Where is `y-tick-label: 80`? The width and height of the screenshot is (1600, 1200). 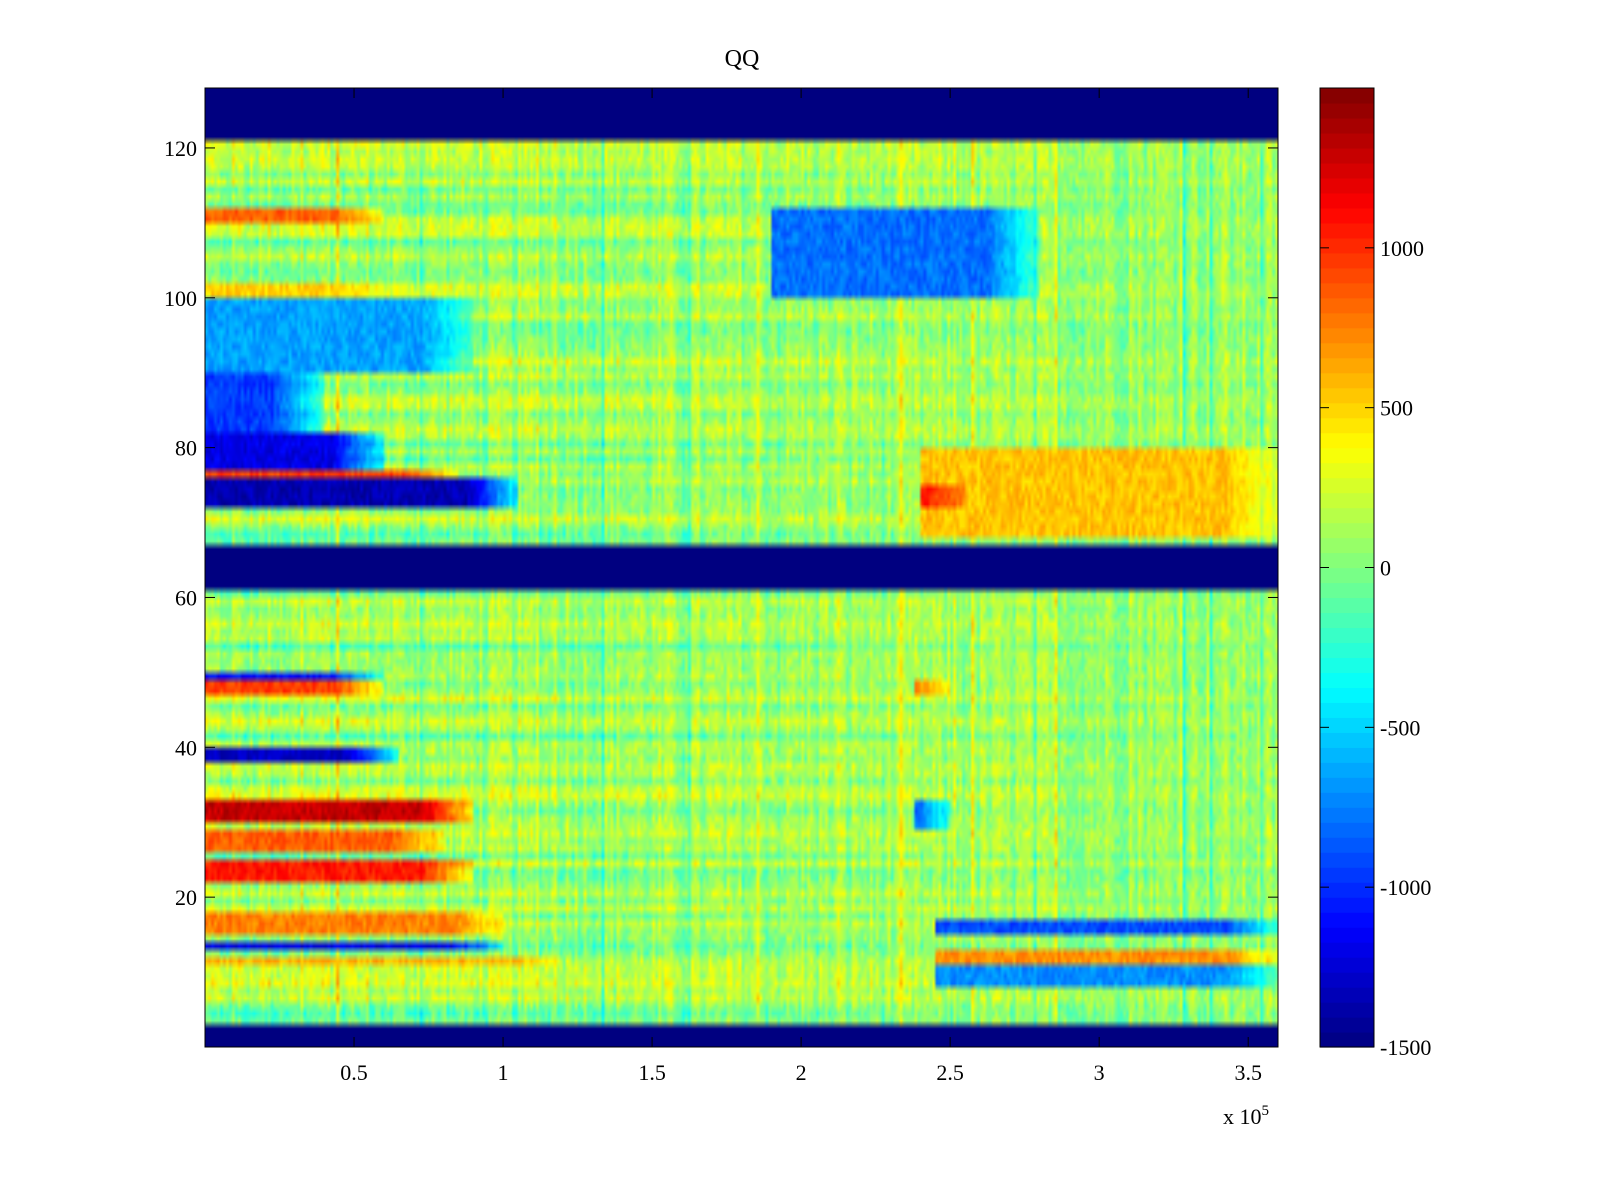 y-tick-label: 80 is located at coordinates (186, 448).